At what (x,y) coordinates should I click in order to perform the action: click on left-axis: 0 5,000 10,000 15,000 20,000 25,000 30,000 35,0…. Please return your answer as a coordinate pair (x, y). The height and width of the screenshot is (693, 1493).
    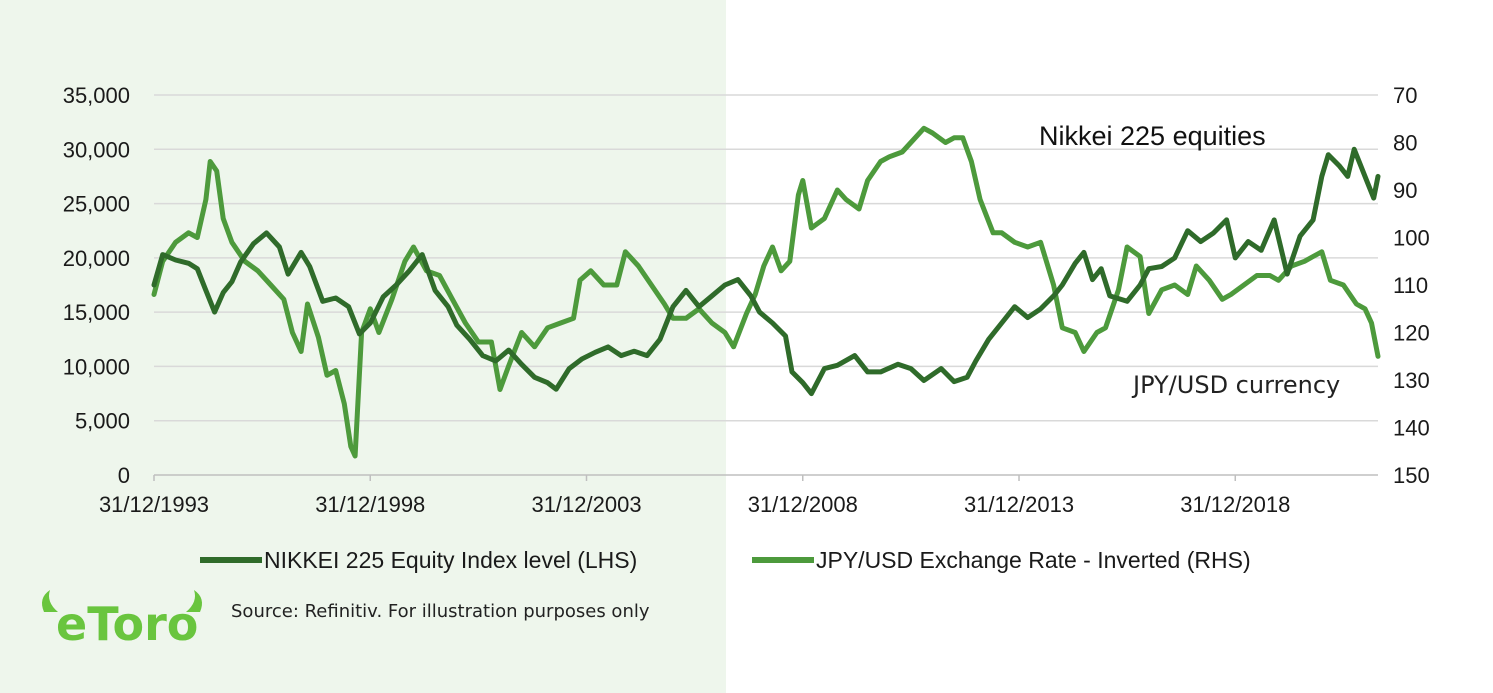
    Looking at the image, I should click on (96, 285).